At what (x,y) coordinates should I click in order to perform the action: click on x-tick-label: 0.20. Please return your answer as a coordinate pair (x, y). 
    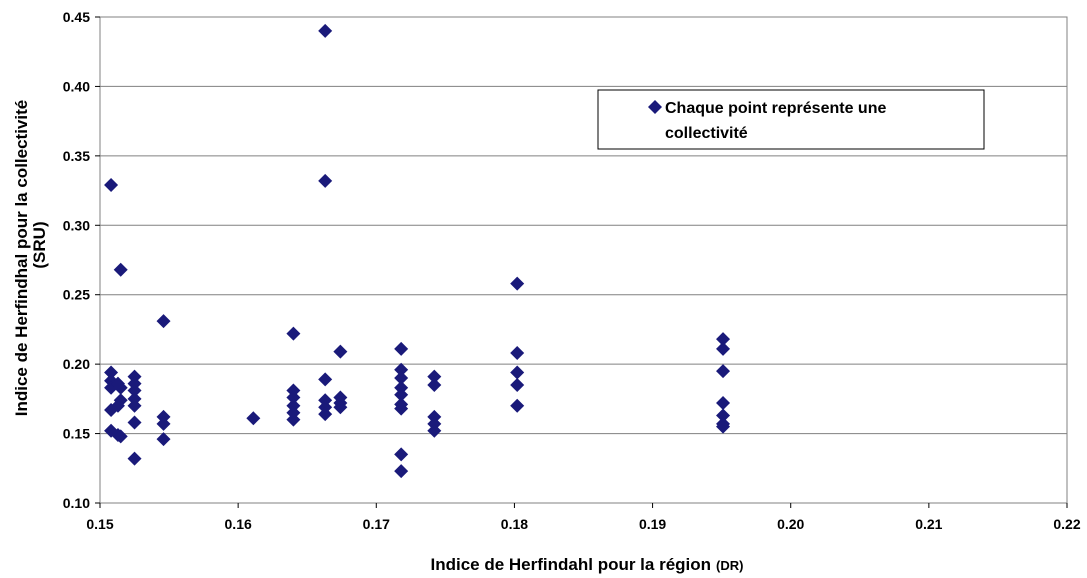
    Looking at the image, I should click on (790, 524).